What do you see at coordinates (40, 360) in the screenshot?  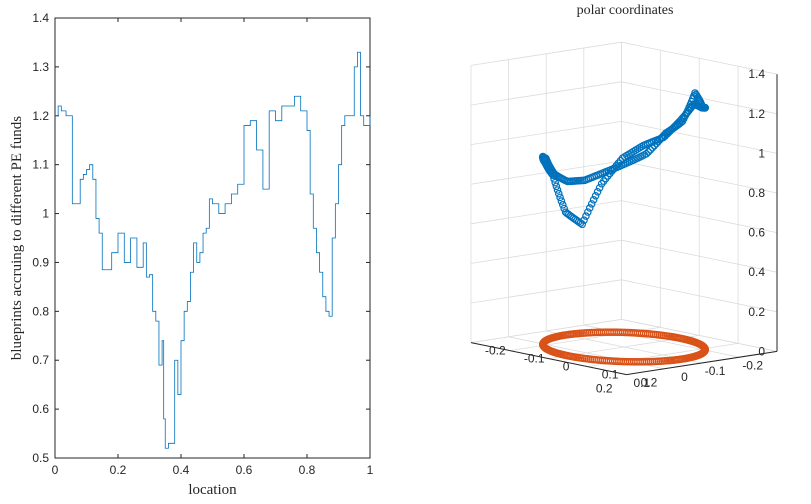 I see `y-tick-label: 0.7` at bounding box center [40, 360].